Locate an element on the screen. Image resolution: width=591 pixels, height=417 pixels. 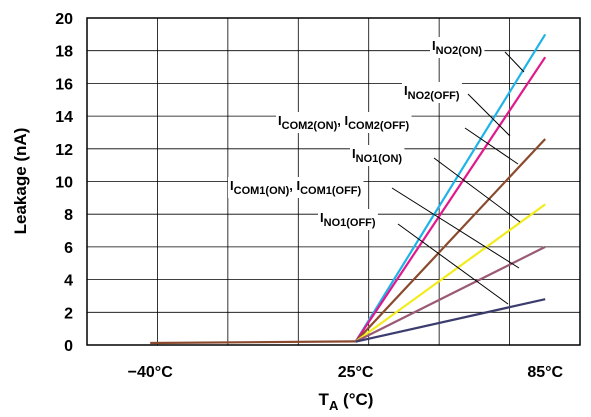
series-annotation: INO1(OFF) is located at coordinates (348, 219).